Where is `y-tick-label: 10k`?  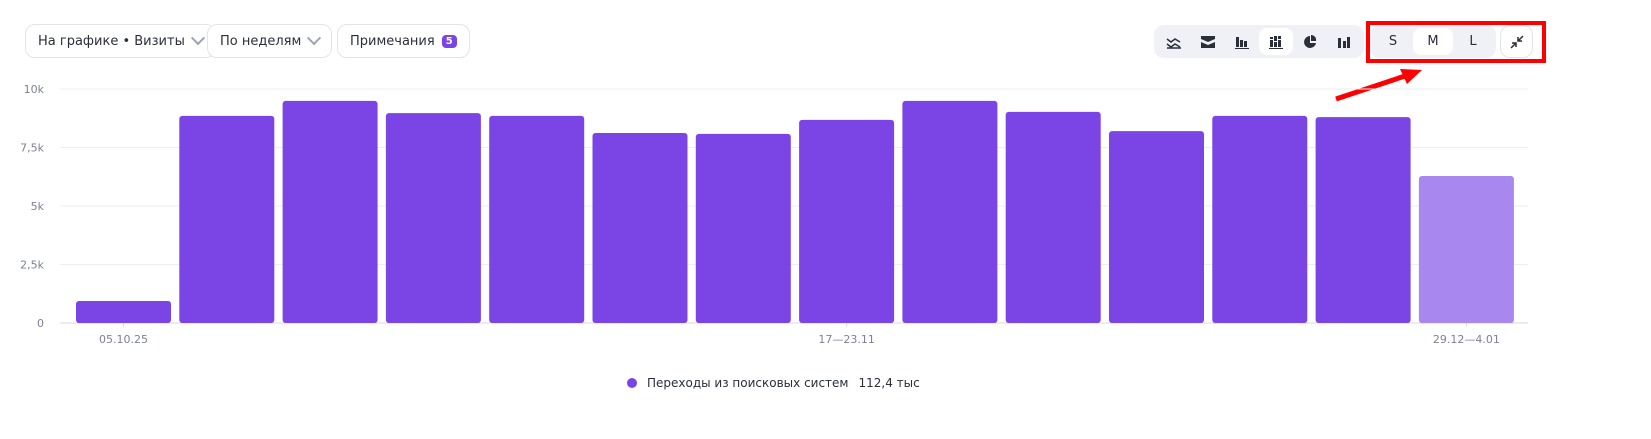 y-tick-label: 10k is located at coordinates (34, 89).